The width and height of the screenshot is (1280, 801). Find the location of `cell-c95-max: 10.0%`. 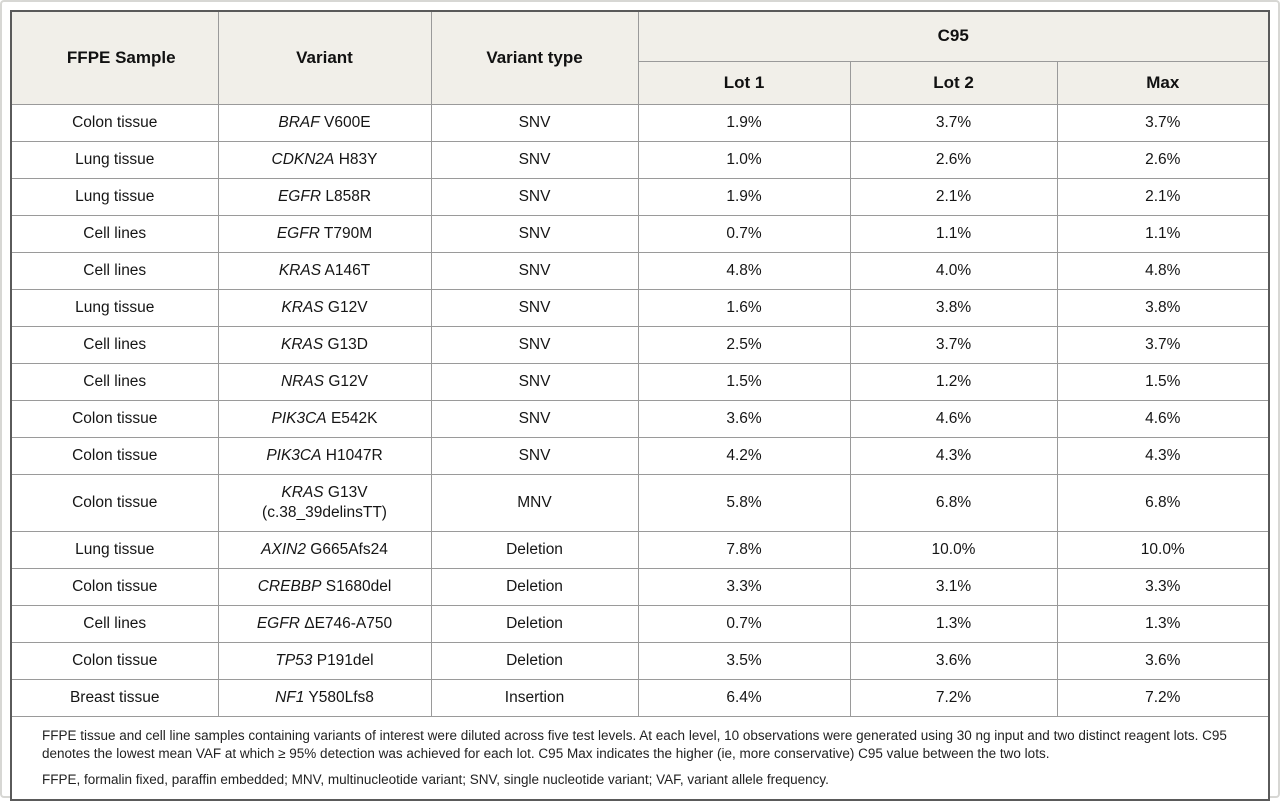

cell-c95-max: 10.0% is located at coordinates (1163, 549).